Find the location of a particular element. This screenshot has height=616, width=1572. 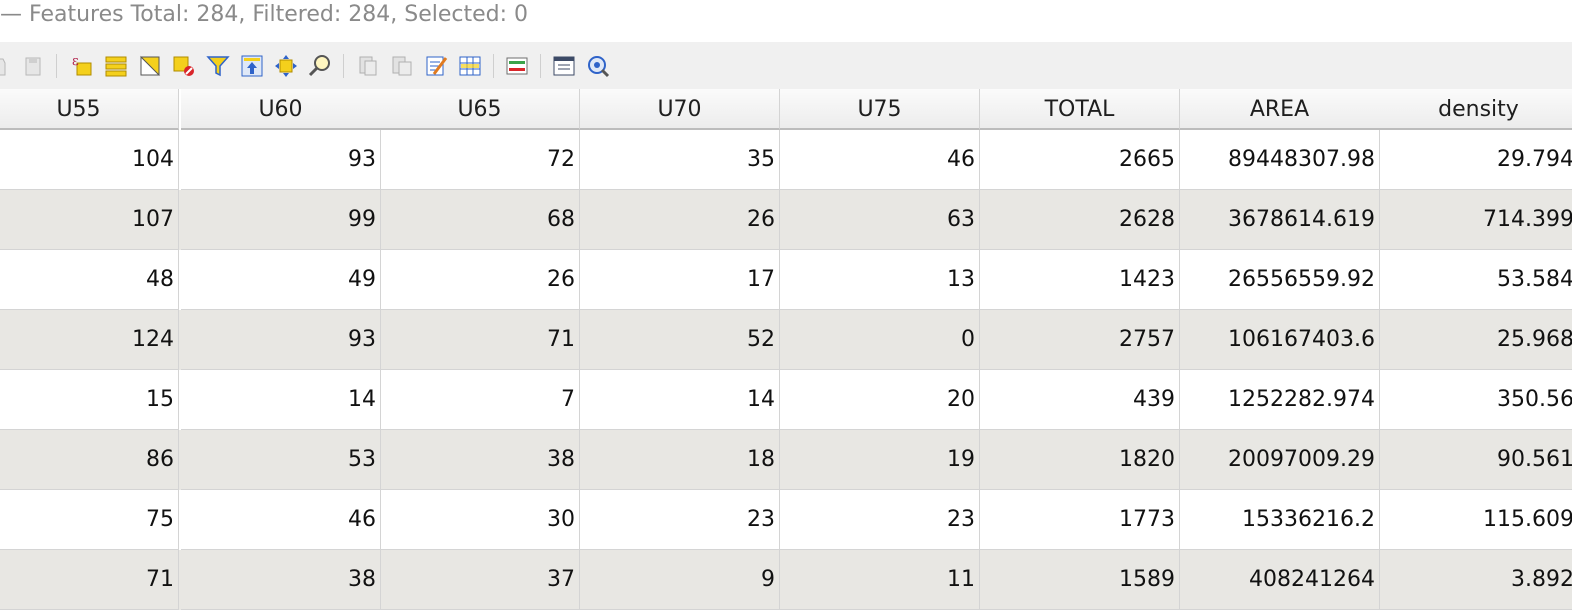

table-cell-u70: 26 is located at coordinates (680, 220).